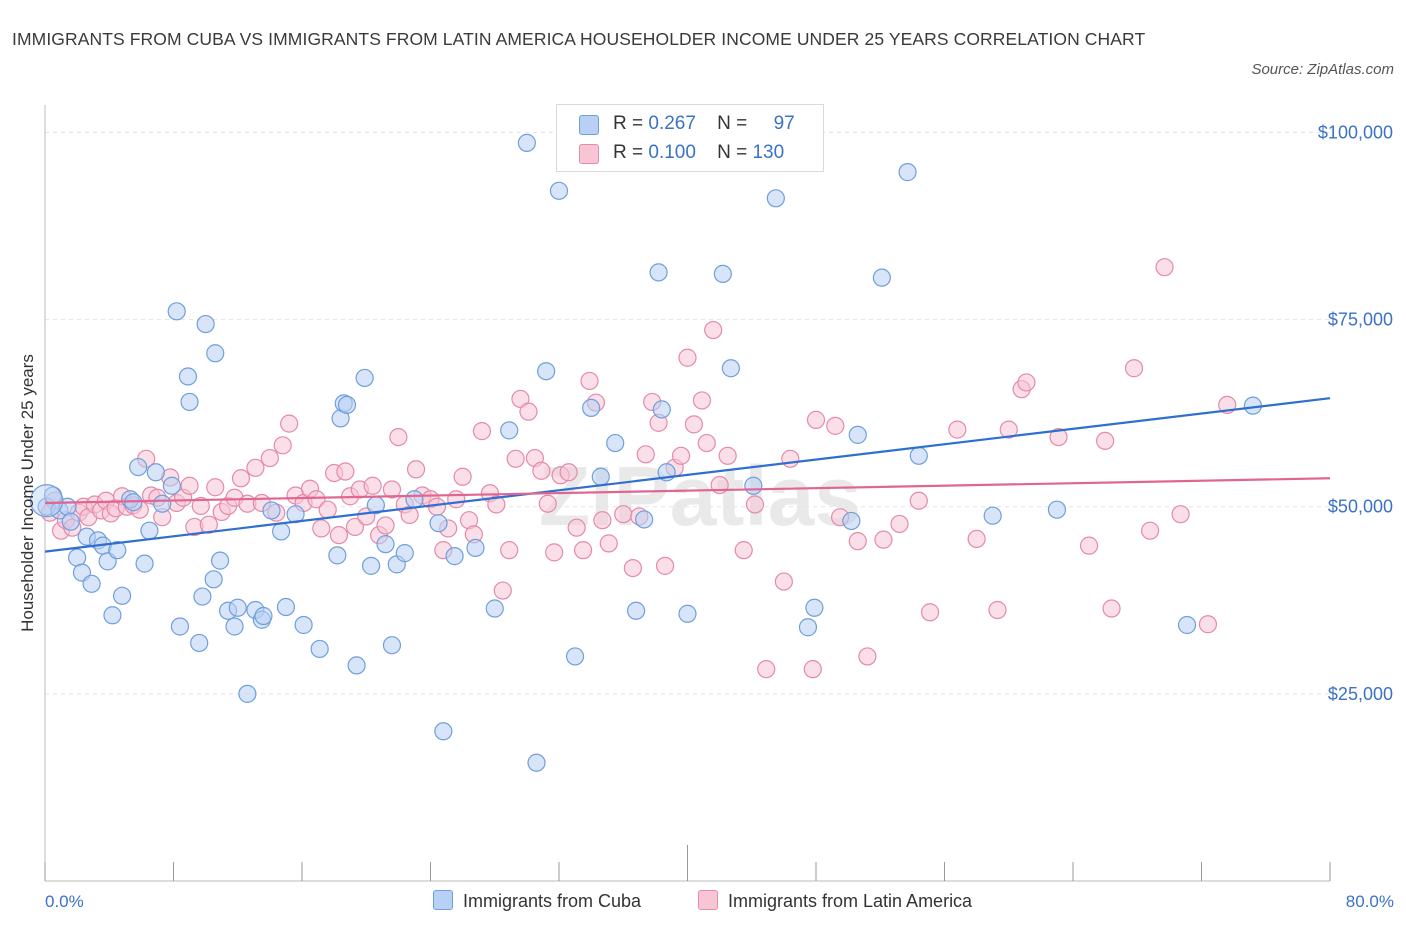 The height and width of the screenshot is (930, 1406). Describe the element at coordinates (552, 901) in the screenshot. I see `bottom-cuba-label: Immigrants from Cuba` at that location.